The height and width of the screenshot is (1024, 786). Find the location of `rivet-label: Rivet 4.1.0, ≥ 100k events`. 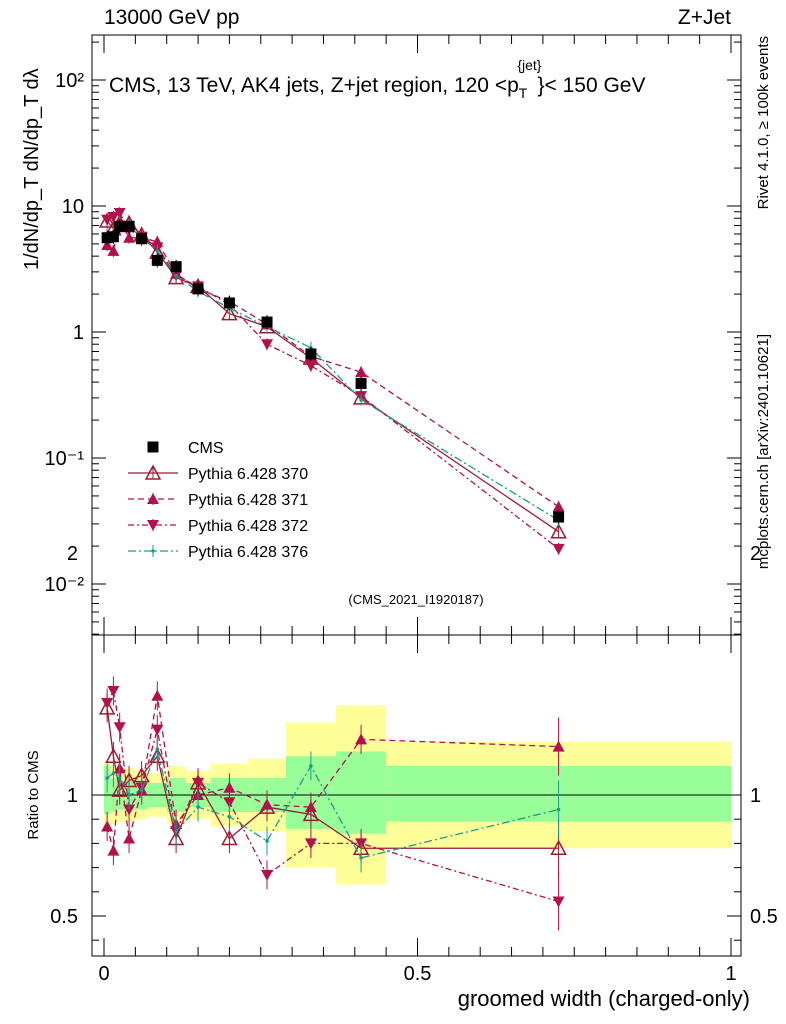

rivet-label: Rivet 4.1.0, ≥ 100k events is located at coordinates (763, 122).